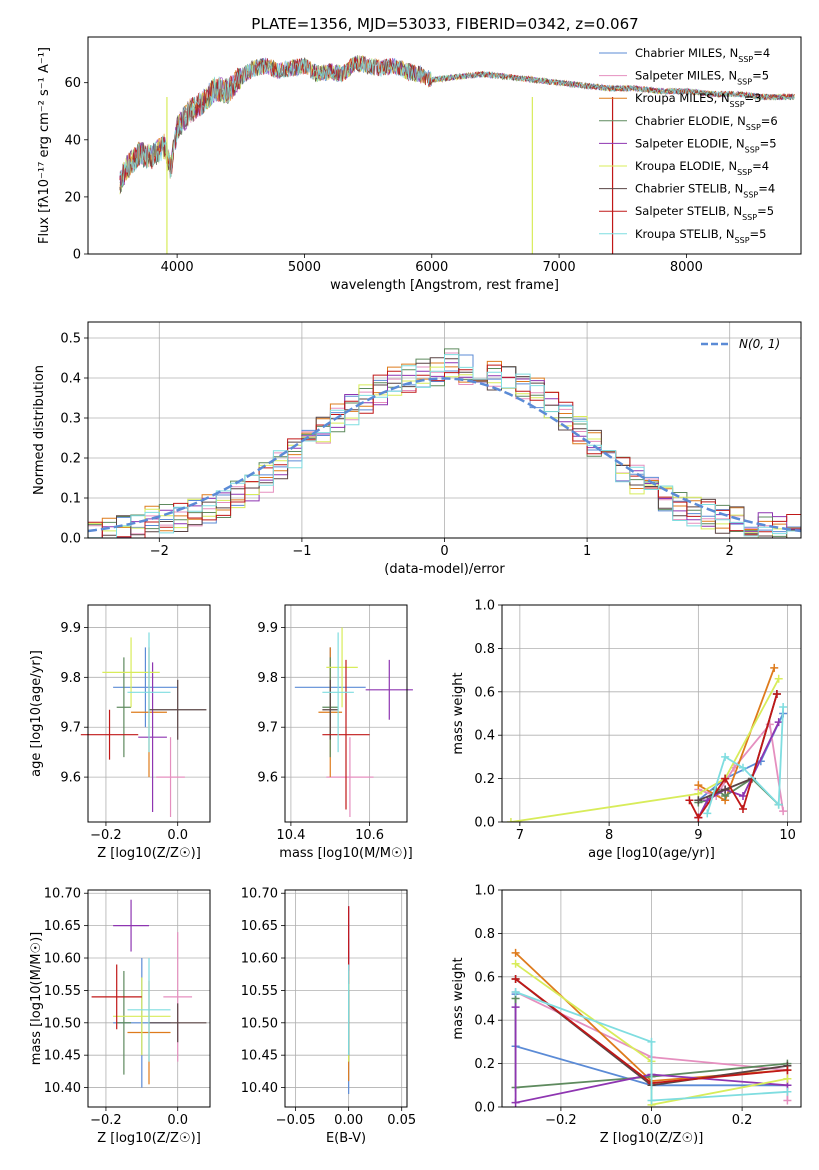 This screenshot has width=819, height=1170. Describe the element at coordinates (730, 551) in the screenshot. I see `x-tick-label: 2` at that location.